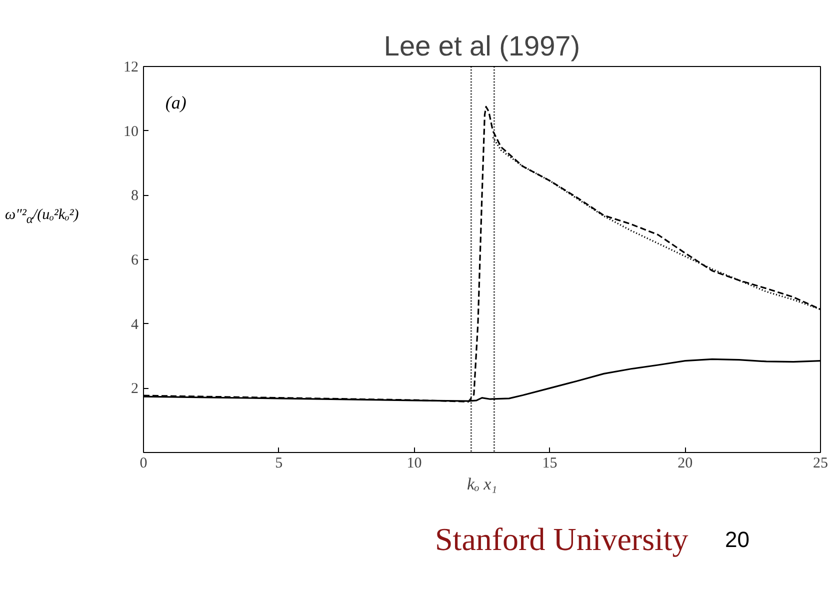 The width and height of the screenshot is (833, 590). What do you see at coordinates (737, 540) in the screenshot?
I see `text: 20` at bounding box center [737, 540].